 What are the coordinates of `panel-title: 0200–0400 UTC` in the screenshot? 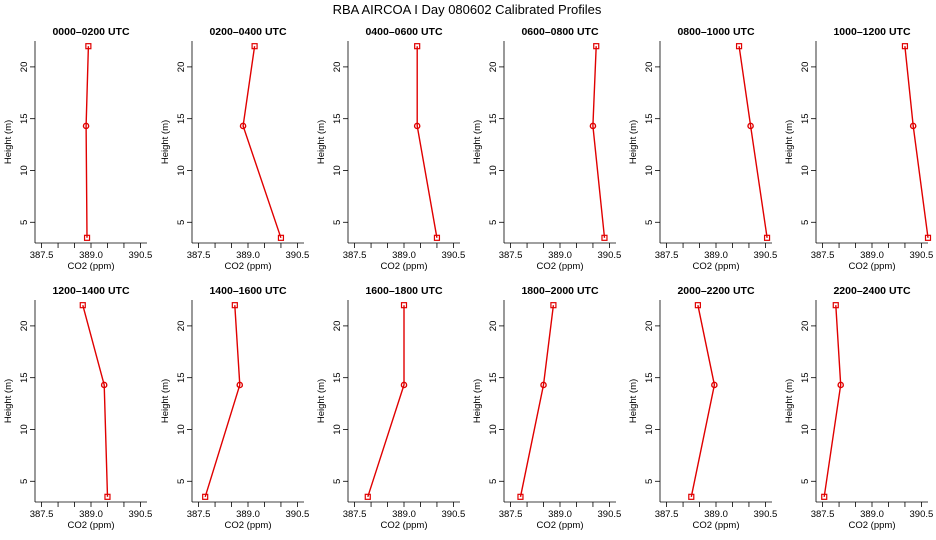 It's located at (247, 32).